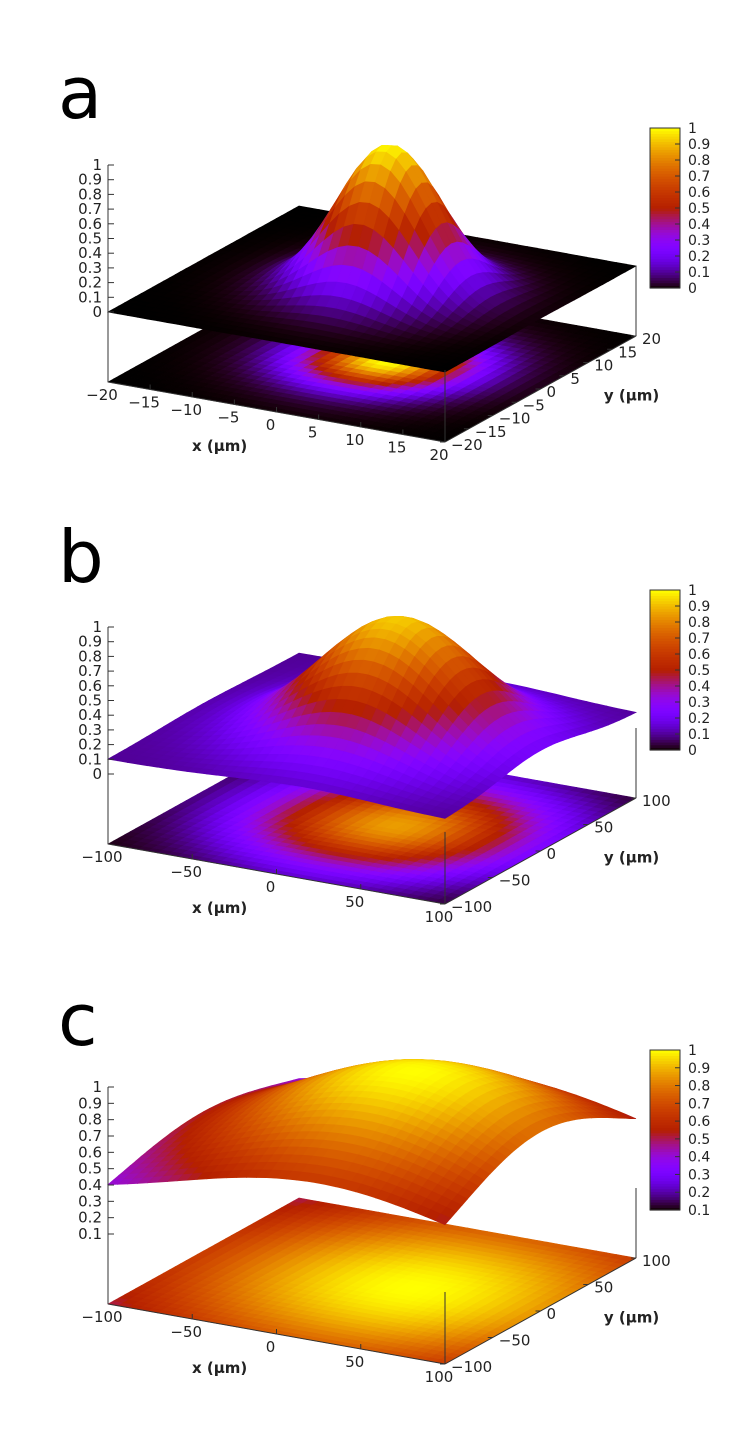 The height and width of the screenshot is (1452, 747). Describe the element at coordinates (603, 366) in the screenshot. I see `y-tick-label: 10` at that location.